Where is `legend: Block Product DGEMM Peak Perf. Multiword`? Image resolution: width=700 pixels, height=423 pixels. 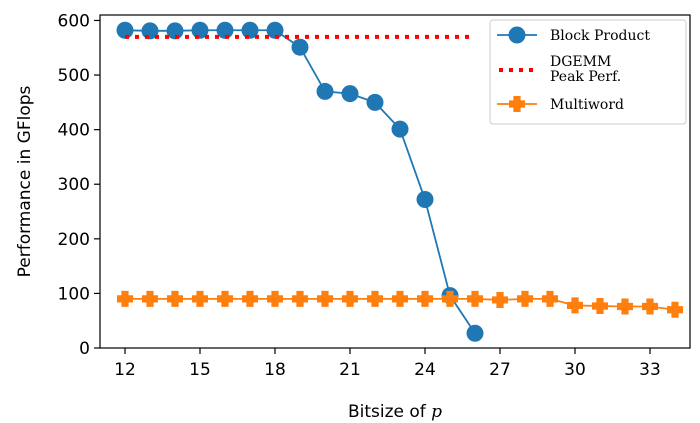 legend: Block Product DGEMM Peak Perf. Multiword is located at coordinates (588, 72).